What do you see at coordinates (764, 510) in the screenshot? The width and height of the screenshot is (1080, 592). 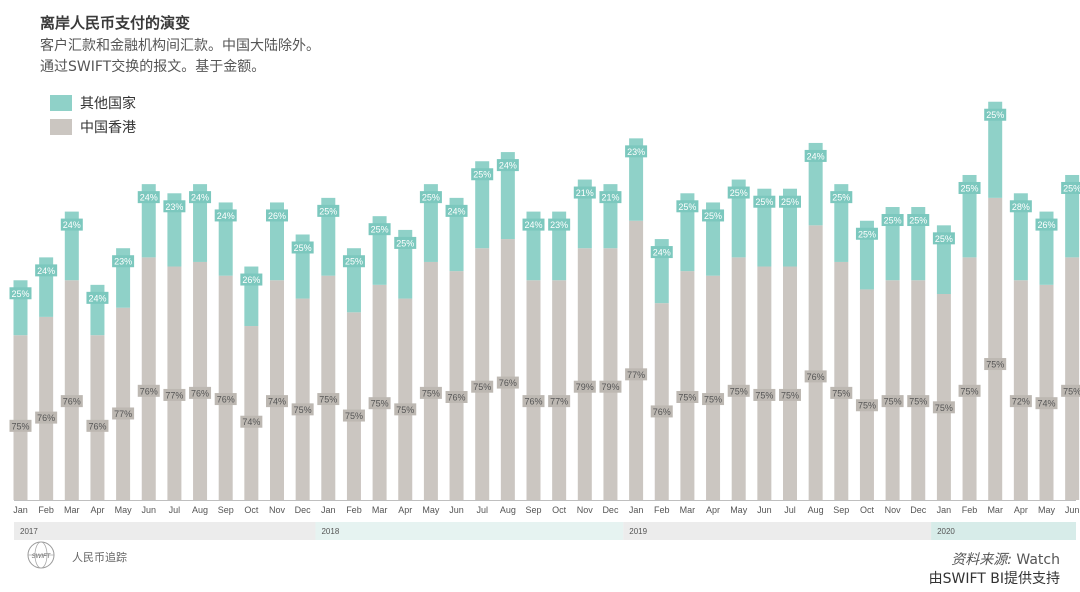 I see `x-tick-label: Jun` at bounding box center [764, 510].